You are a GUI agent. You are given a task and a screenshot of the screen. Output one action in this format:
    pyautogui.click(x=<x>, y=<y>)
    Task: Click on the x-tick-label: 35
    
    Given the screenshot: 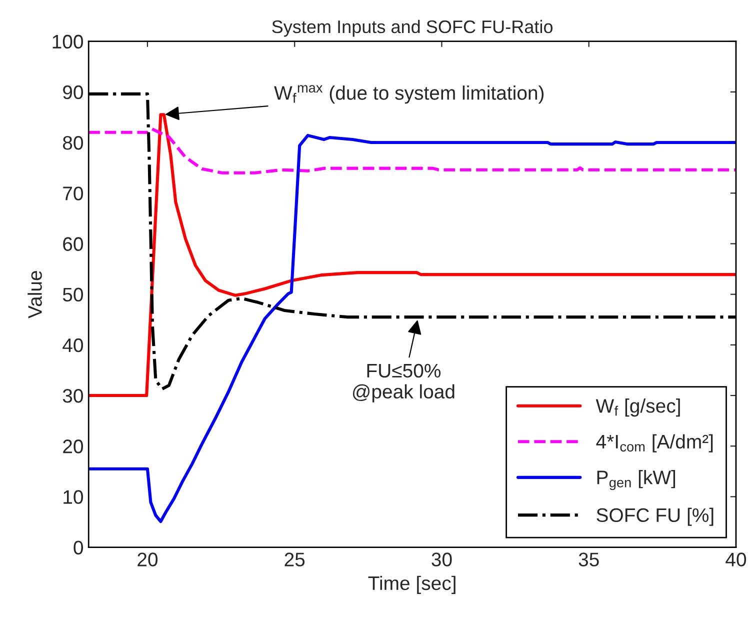 What is the action you would take?
    pyautogui.click(x=588, y=559)
    